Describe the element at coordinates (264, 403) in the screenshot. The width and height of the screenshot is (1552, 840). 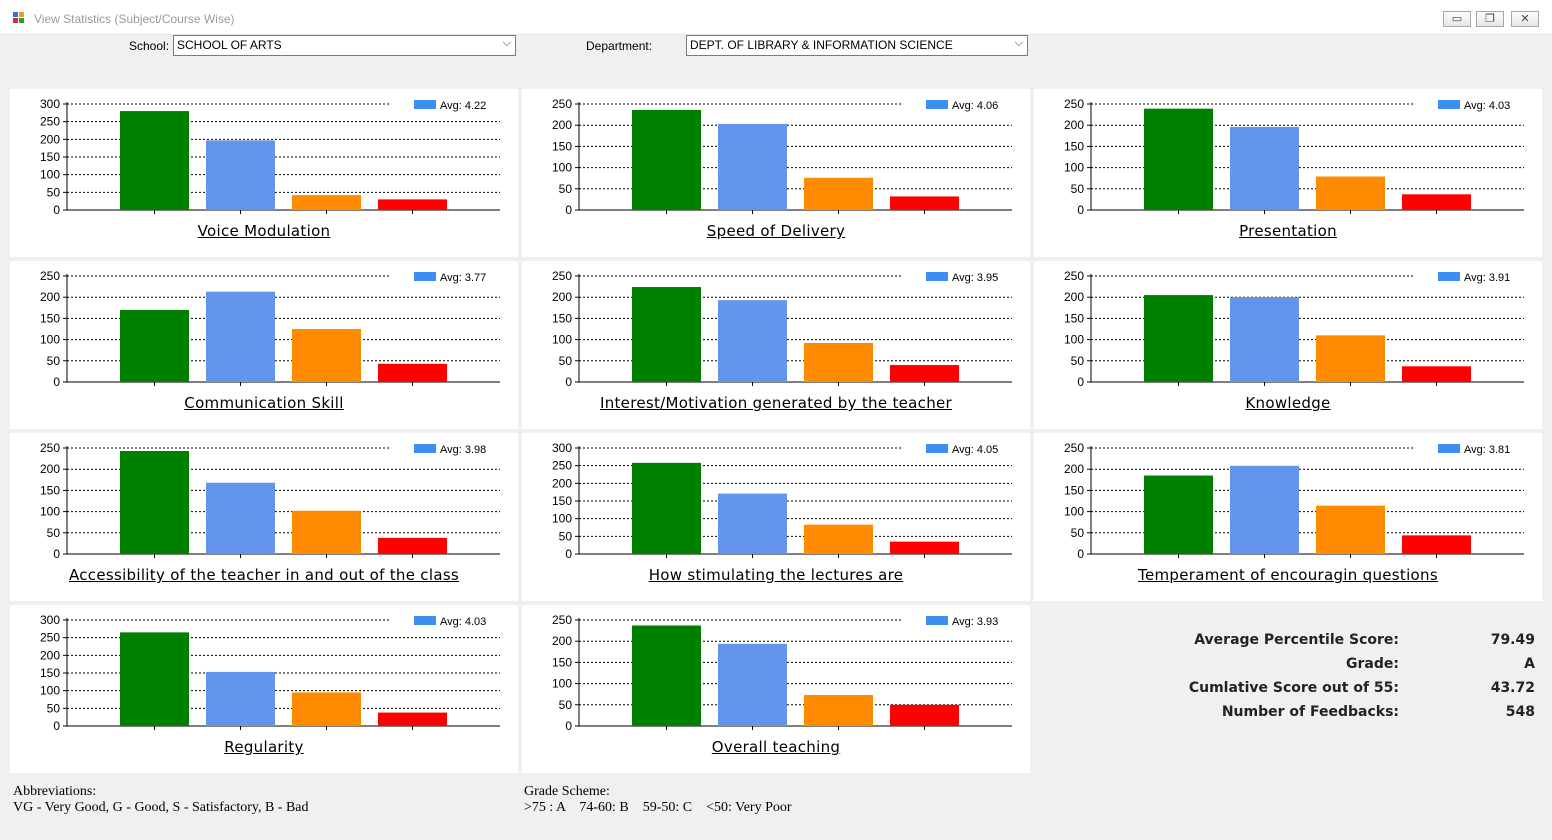
I see `chart-title: Communication Skill` at that location.